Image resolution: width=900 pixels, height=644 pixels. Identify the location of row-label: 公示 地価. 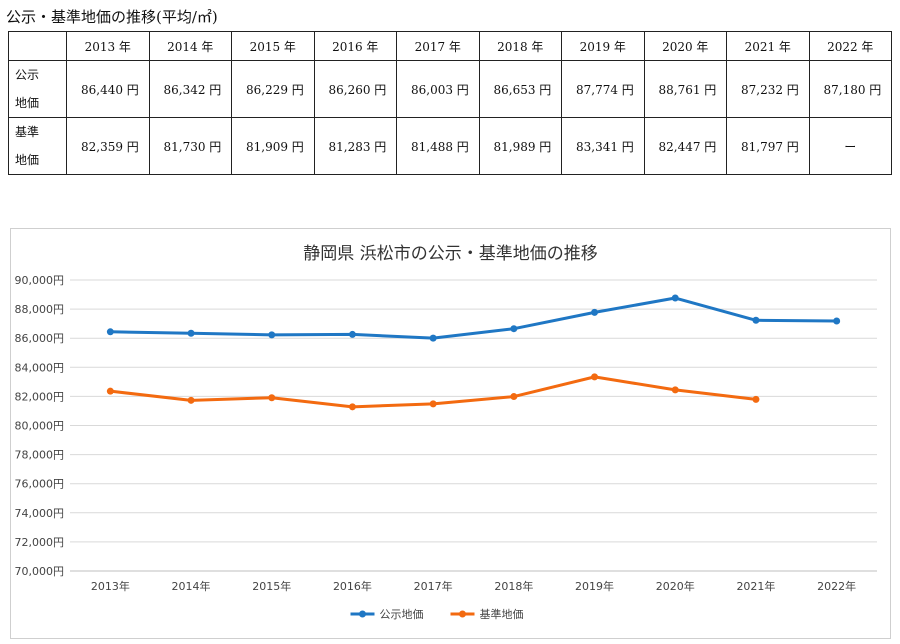
(37, 89).